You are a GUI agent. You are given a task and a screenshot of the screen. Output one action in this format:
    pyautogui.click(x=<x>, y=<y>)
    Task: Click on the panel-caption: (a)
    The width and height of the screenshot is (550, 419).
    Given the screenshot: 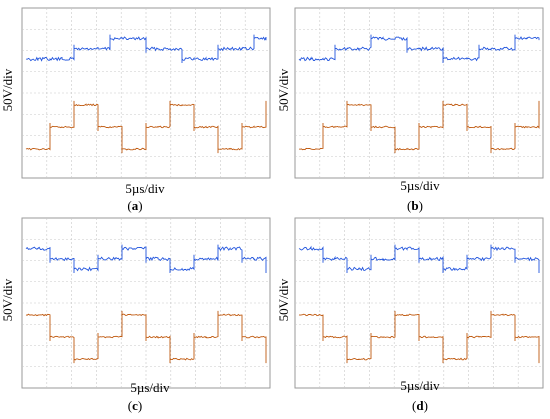 What is the action you would take?
    pyautogui.click(x=134, y=205)
    